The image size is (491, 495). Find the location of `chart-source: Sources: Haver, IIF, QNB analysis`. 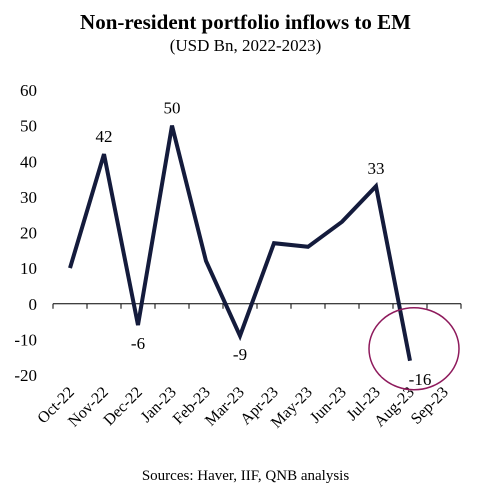

chart-source: Sources: Haver, IIF, QNB analysis is located at coordinates (245, 476).